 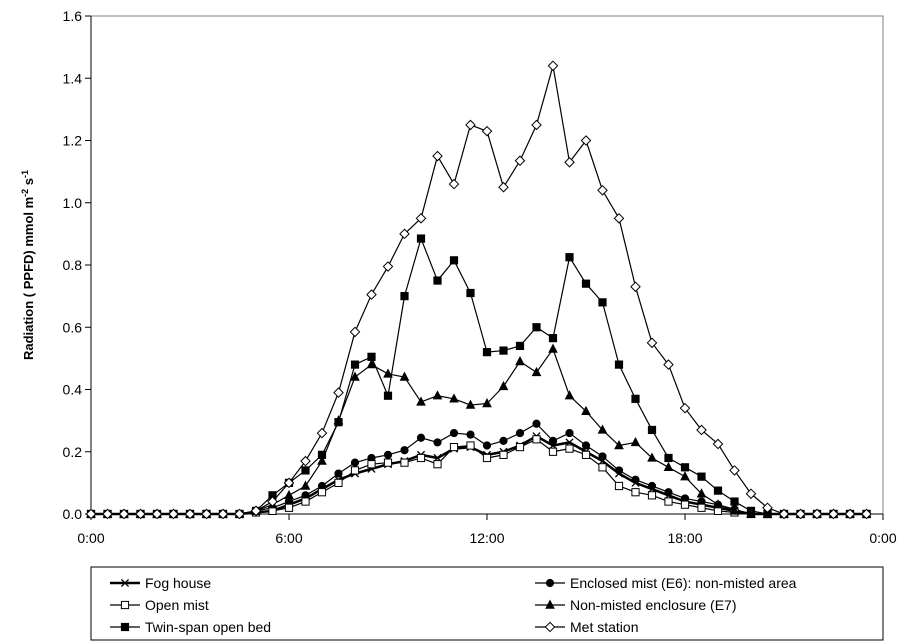 What do you see at coordinates (160, 583) in the screenshot?
I see `legend-item-fog-house: Fog house` at bounding box center [160, 583].